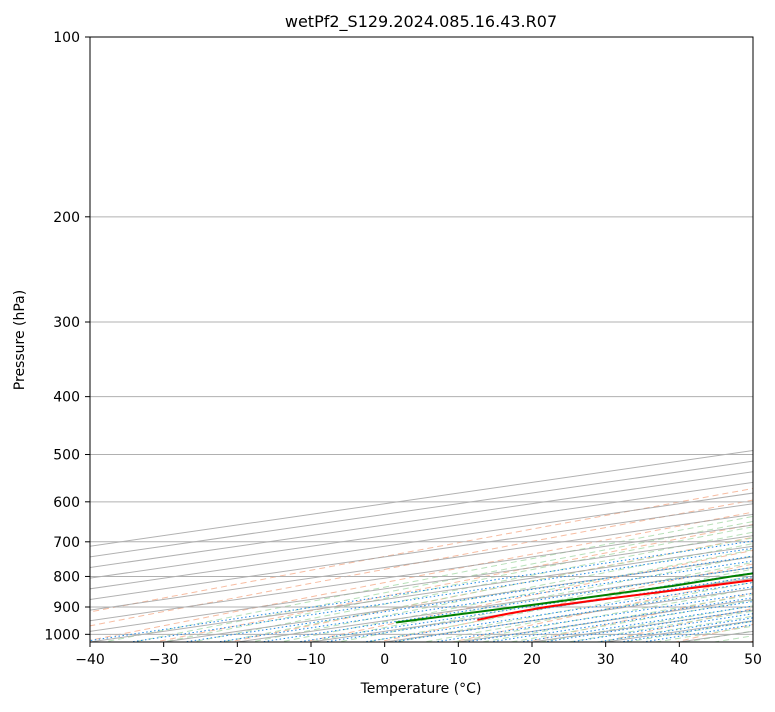 The height and width of the screenshot is (712, 775). I want to click on y-tick-label: 800, so click(66, 577).